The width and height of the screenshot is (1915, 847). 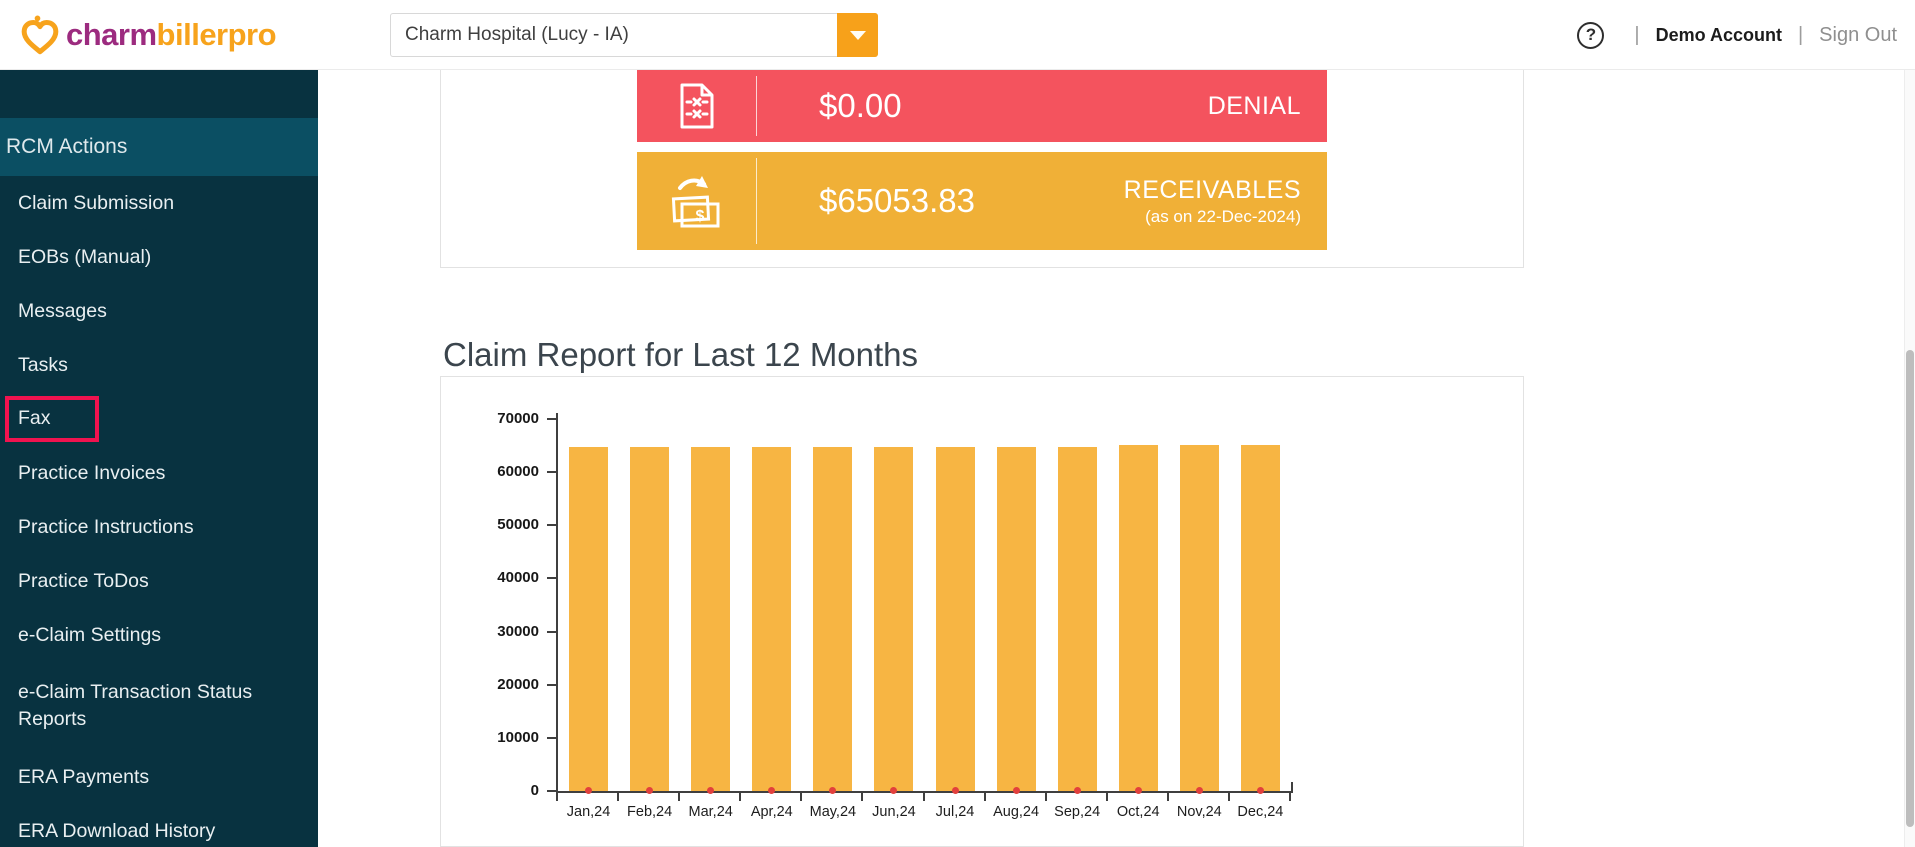 I want to click on y-tick-label: 0, so click(x=534, y=790).